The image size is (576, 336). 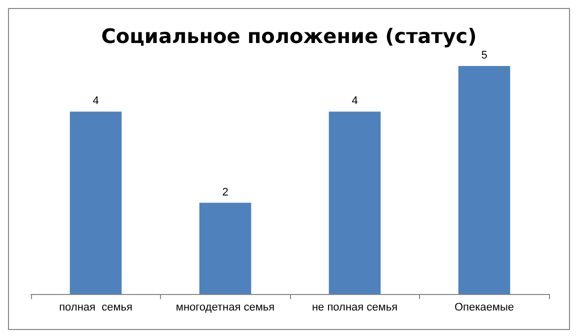 I want to click on x-tick-label: Опекаемые, so click(x=484, y=308).